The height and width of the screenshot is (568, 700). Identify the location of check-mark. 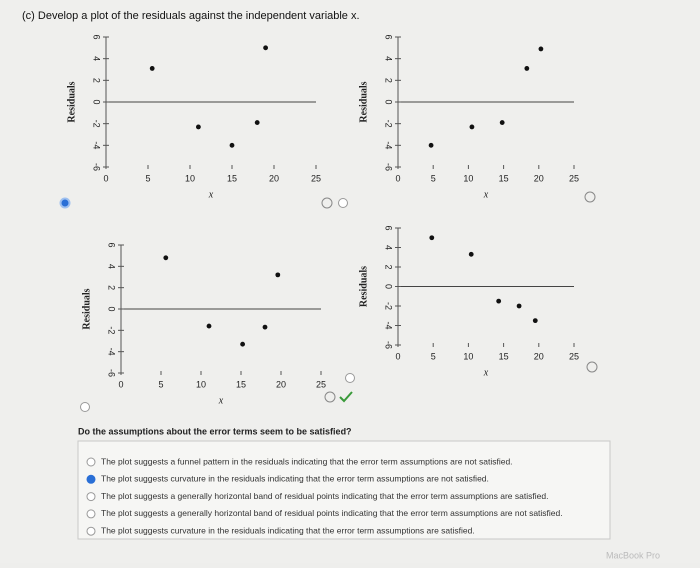
(346, 397).